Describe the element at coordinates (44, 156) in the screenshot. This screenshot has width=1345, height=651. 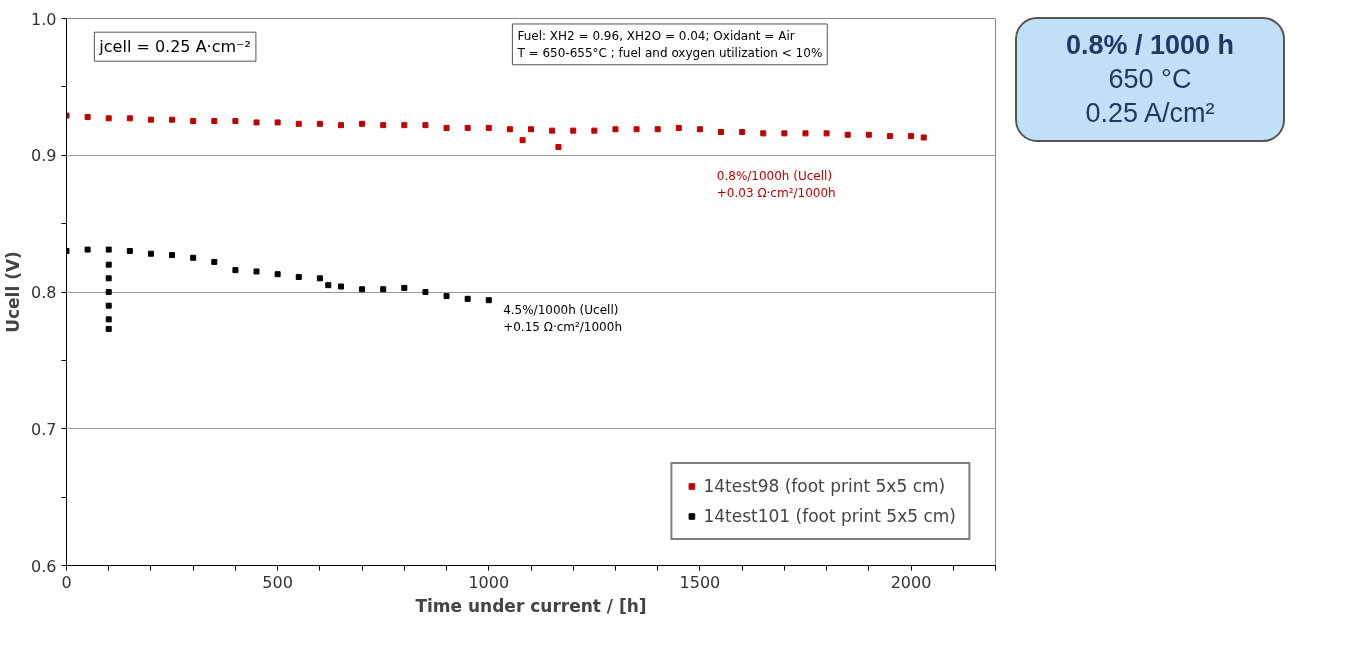
I see `y-tick-label: 0.9` at that location.